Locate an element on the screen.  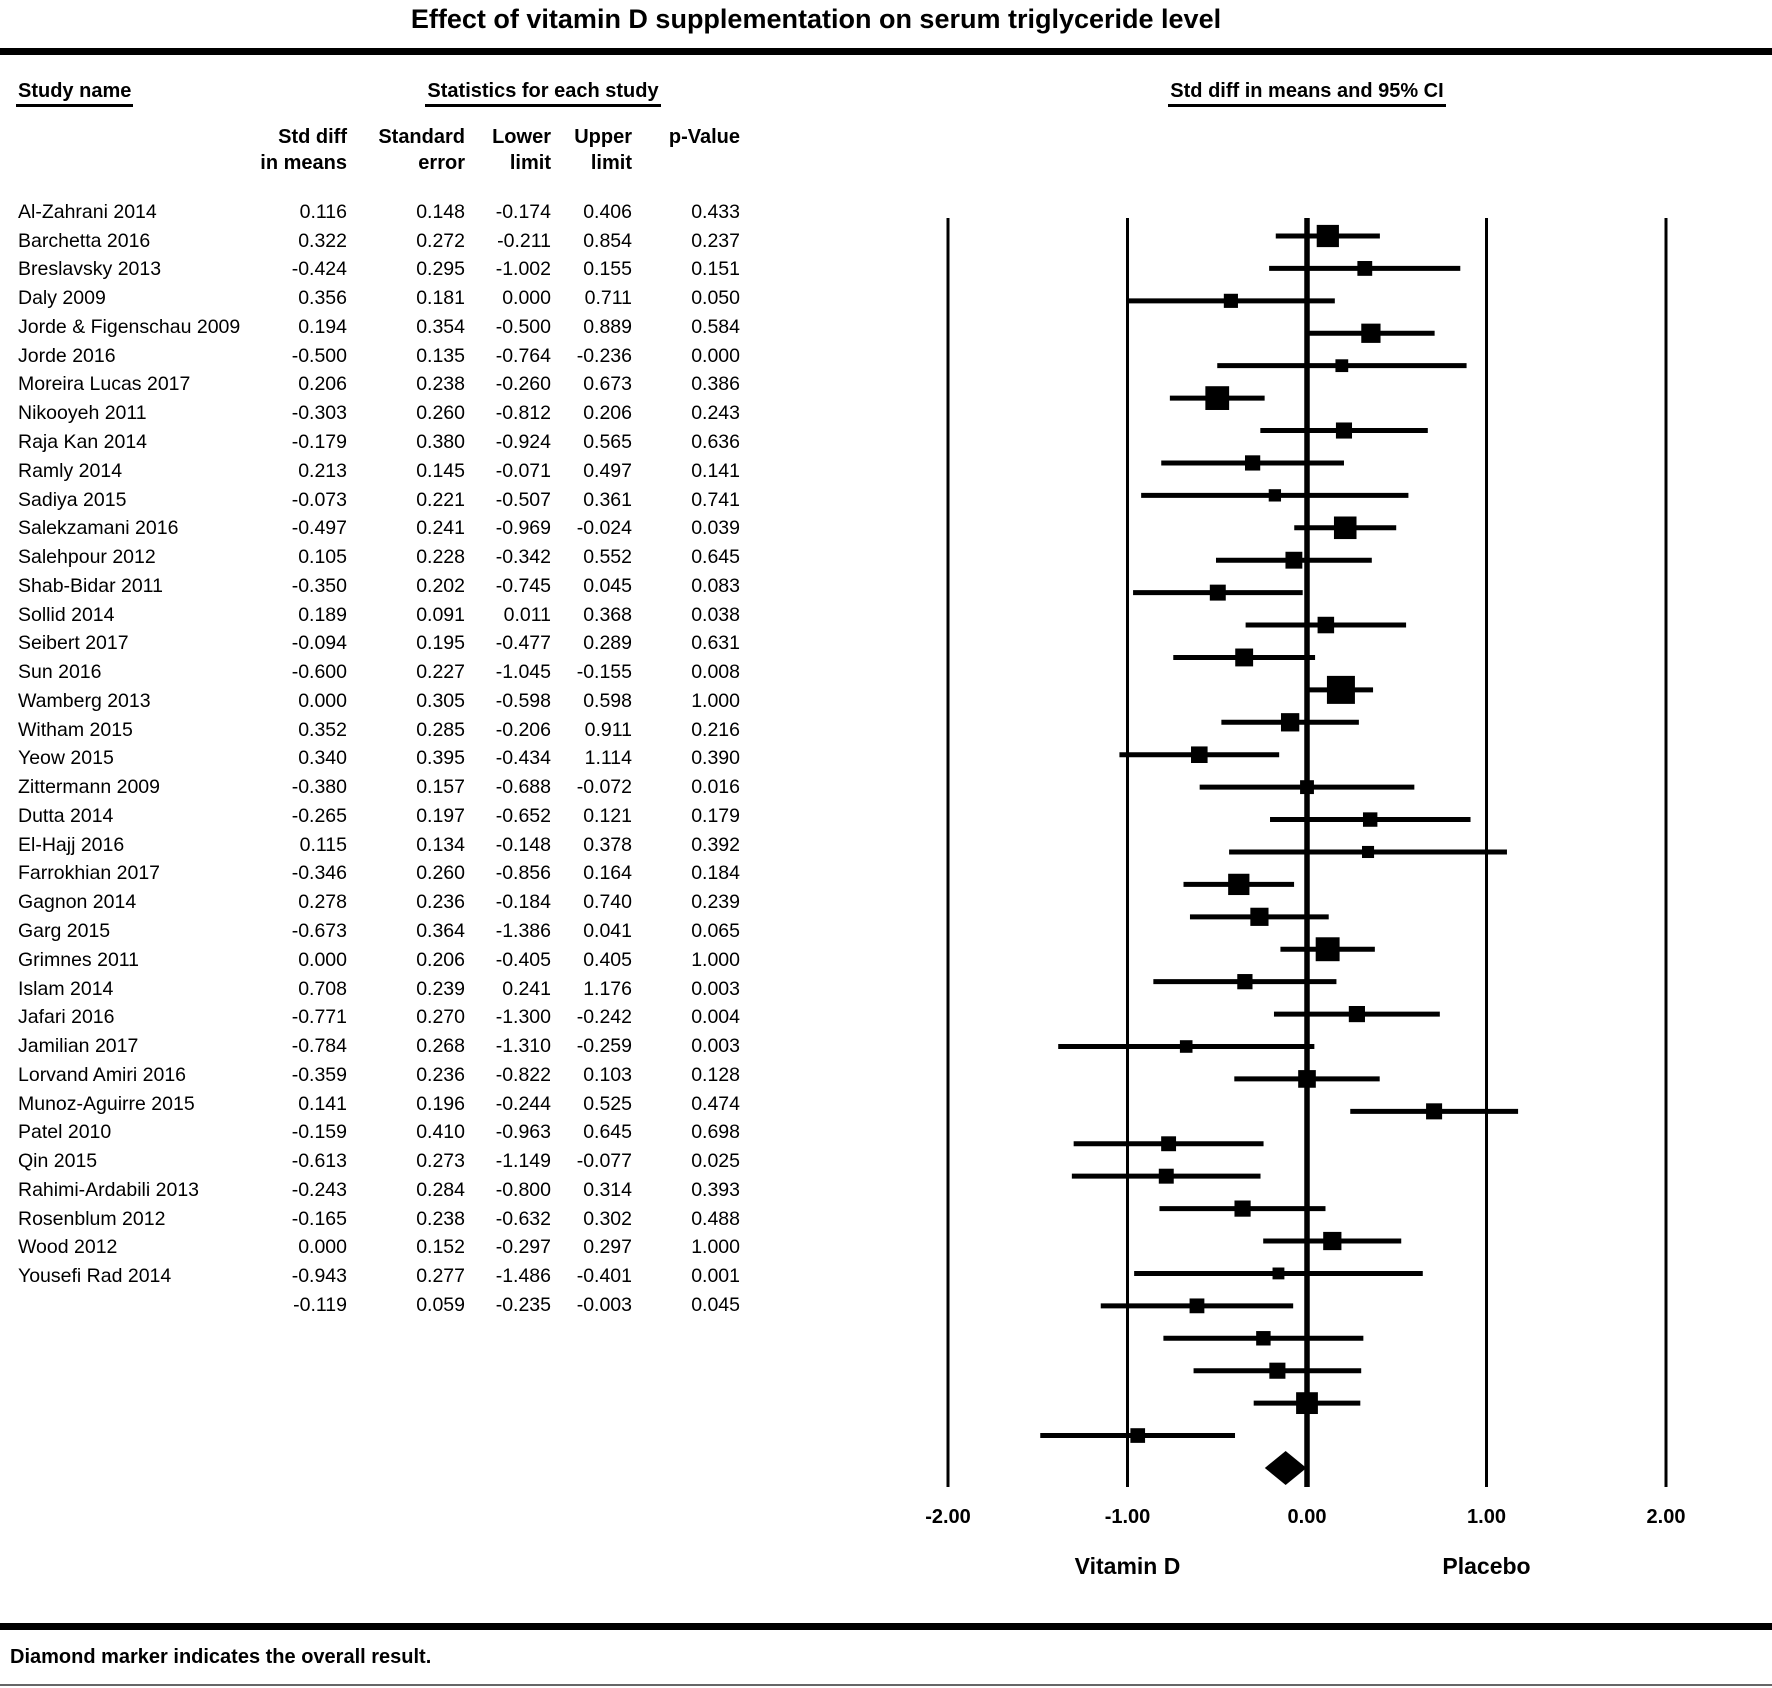
lower-limit-cell: -0.342 is located at coordinates (523, 557).